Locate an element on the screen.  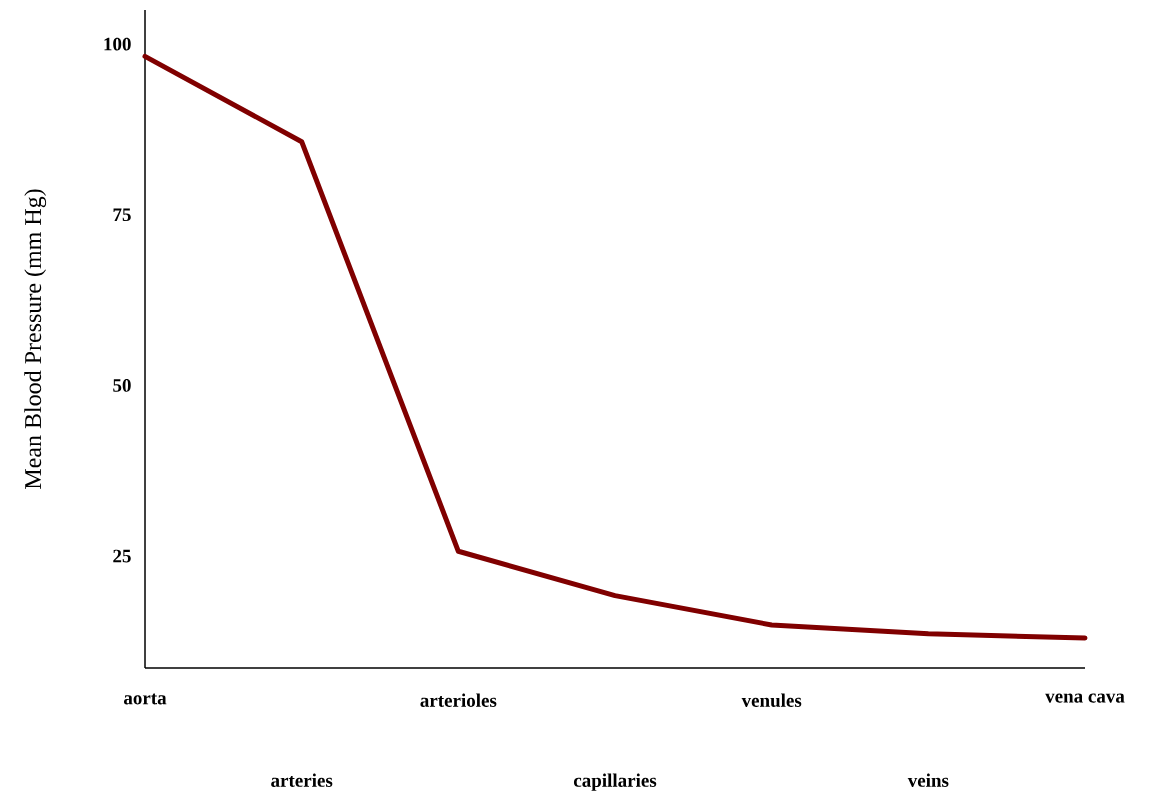
x-tick-label: arterioles is located at coordinates (458, 700).